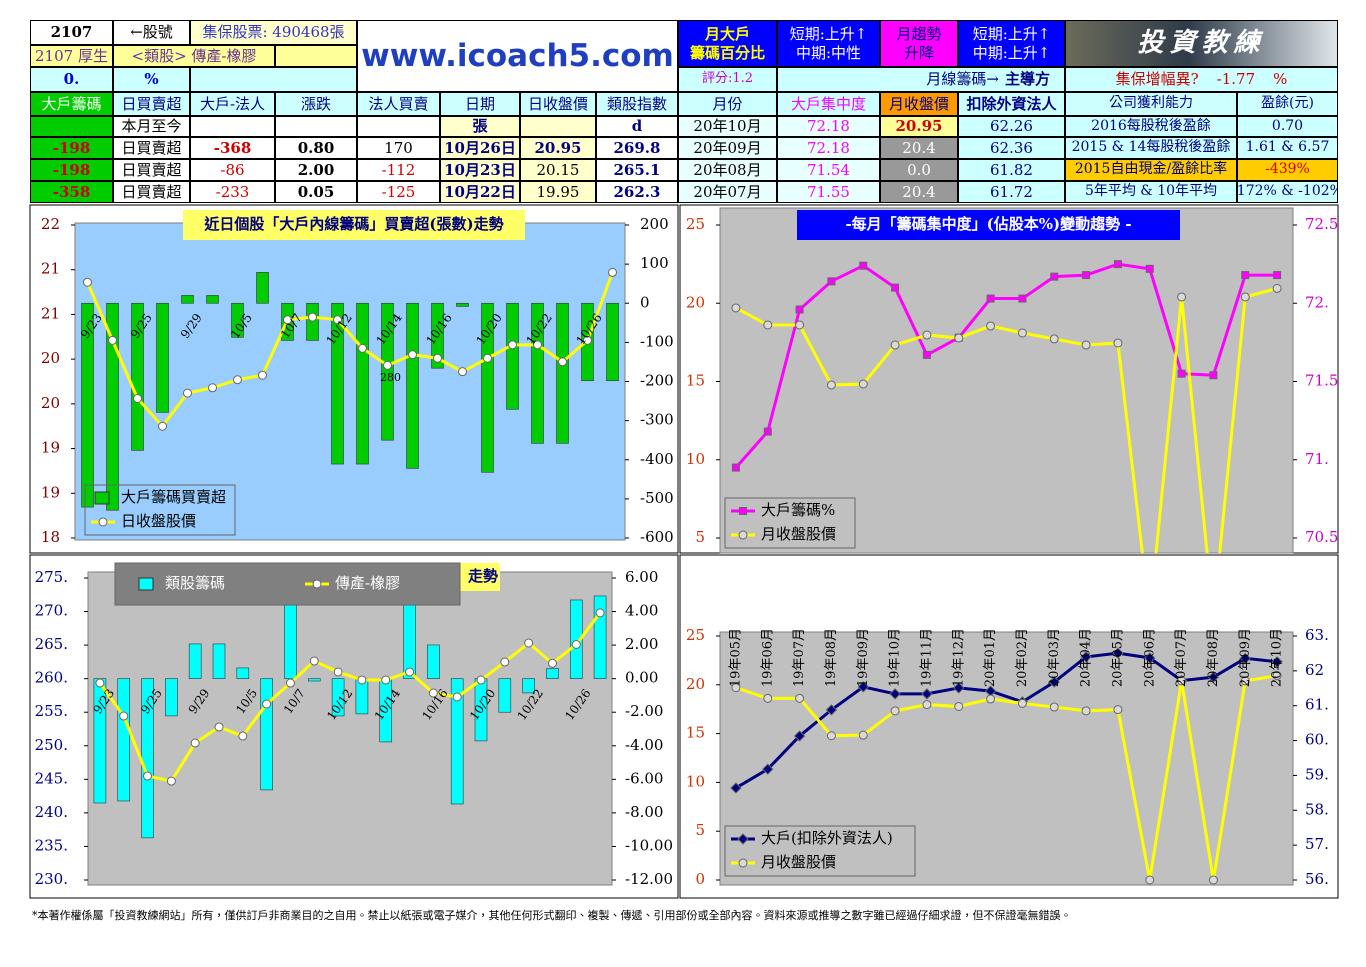 This screenshot has width=1366, height=967. Describe the element at coordinates (727, 104) in the screenshot. I see `table-header-cell: 月份` at that location.